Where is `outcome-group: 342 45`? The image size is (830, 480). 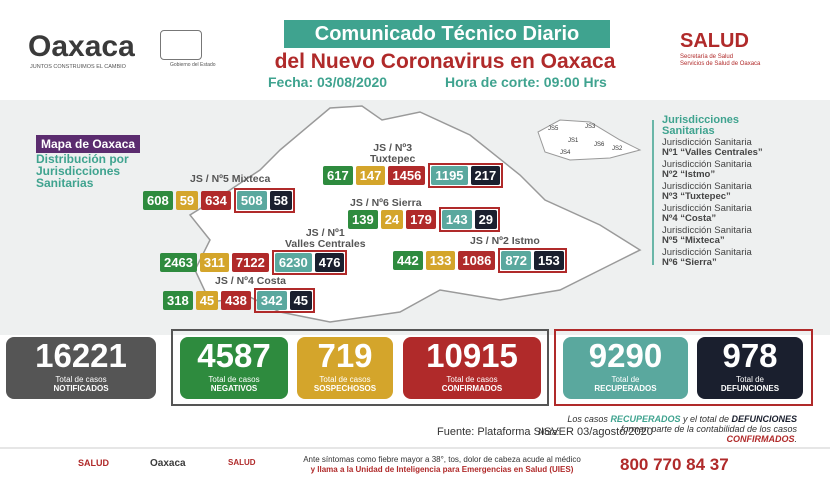
outcome-group: 342 45 is located at coordinates (284, 300).